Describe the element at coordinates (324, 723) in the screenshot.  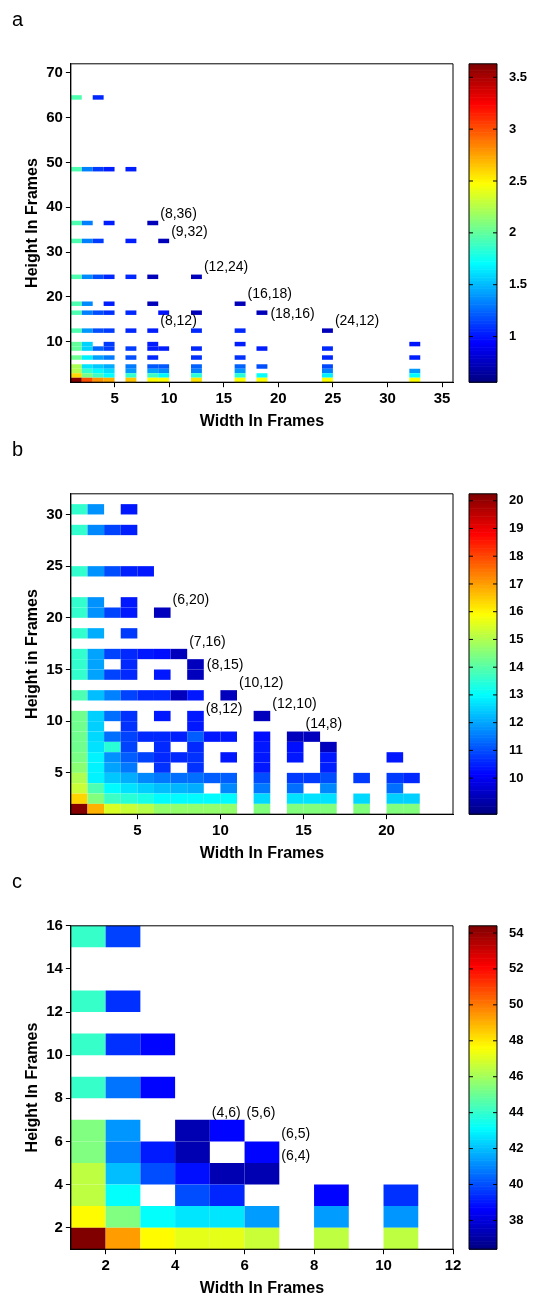
I see `annotation: (14,8)` at that location.